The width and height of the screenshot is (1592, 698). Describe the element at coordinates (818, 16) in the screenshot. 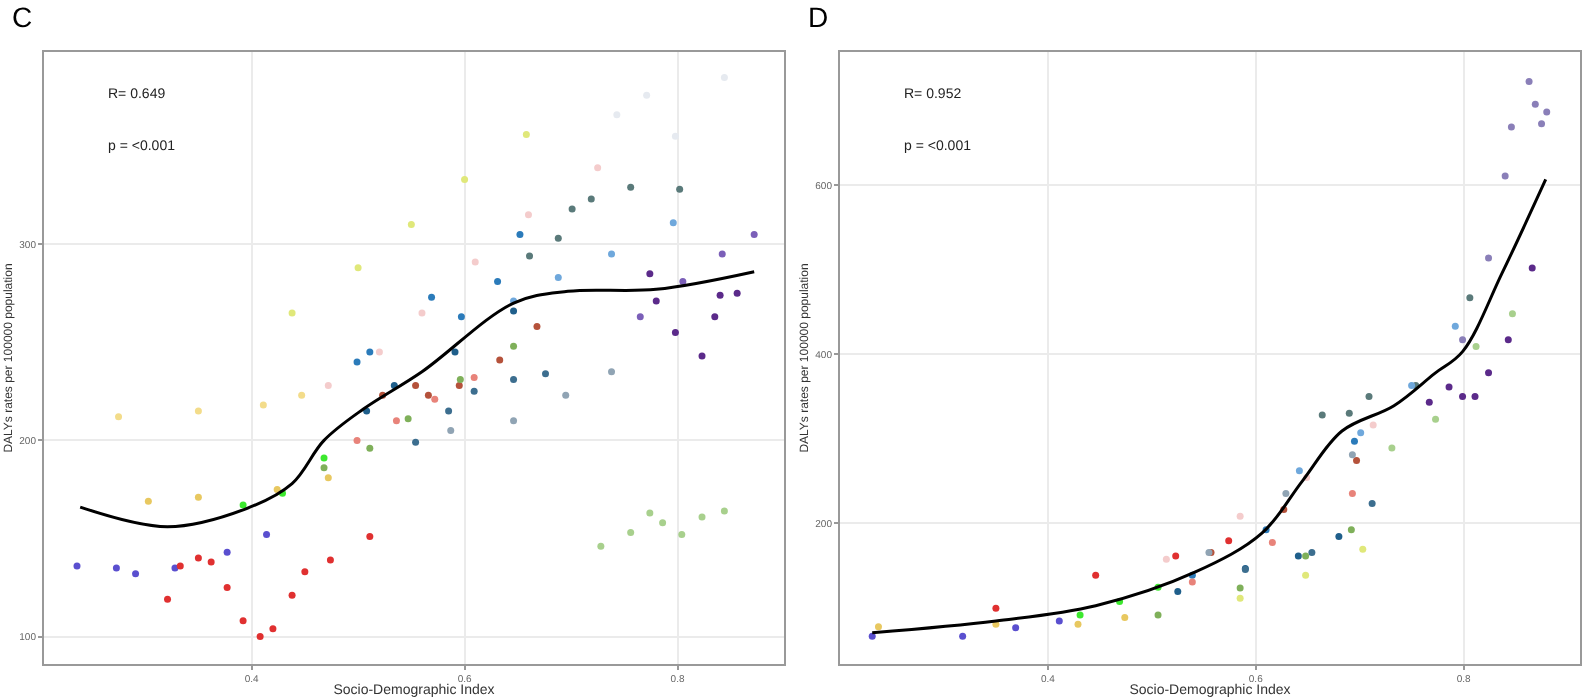

I see `chart-title: D` at that location.